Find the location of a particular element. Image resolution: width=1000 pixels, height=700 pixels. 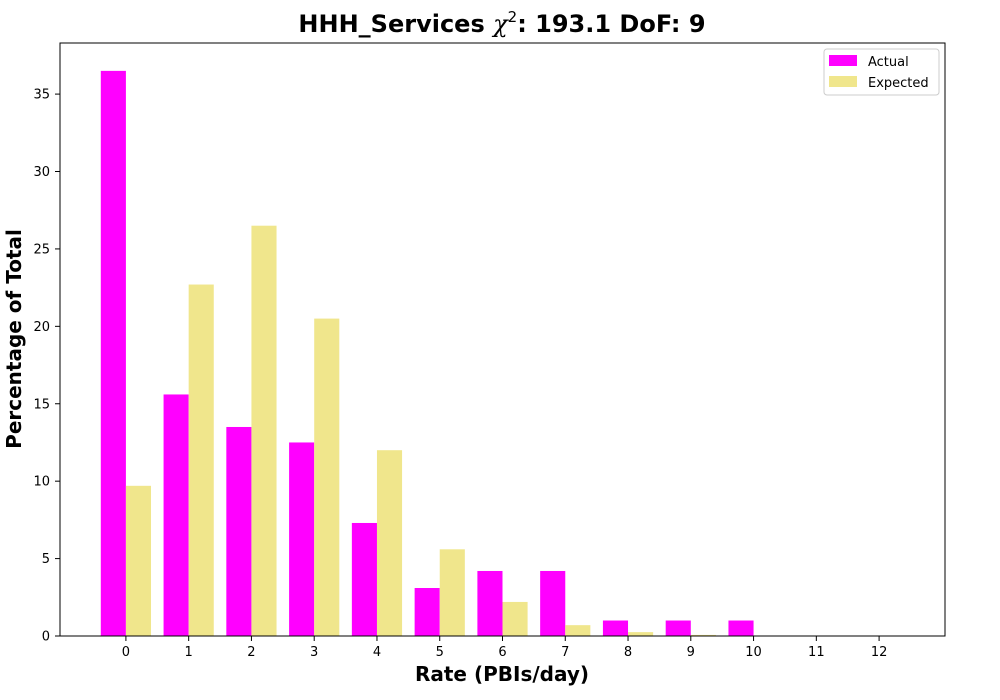

y-tick-label: 5 is located at coordinates (46, 559).